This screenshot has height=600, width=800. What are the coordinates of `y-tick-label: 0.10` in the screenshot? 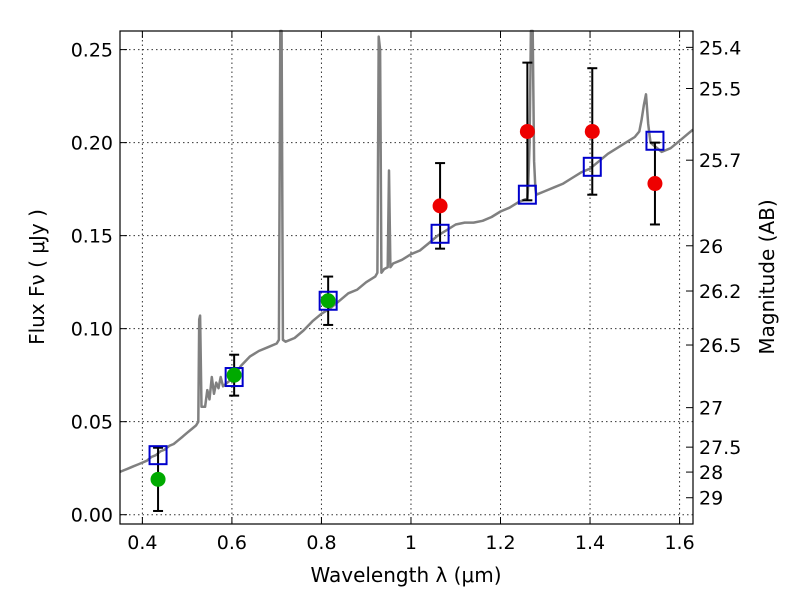 It's located at (92, 330).